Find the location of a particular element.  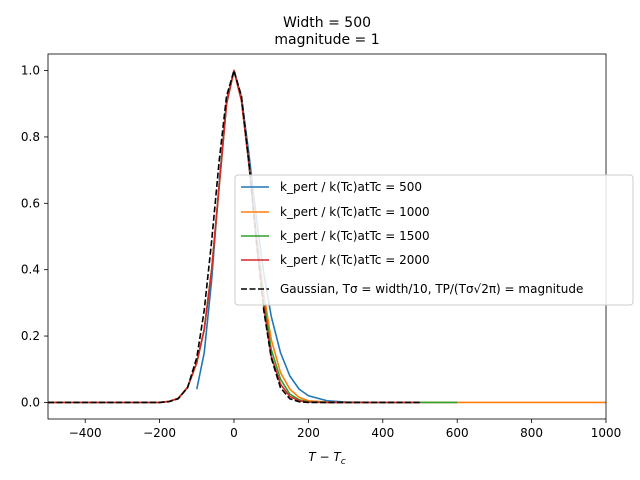

x-tick-label: −400 is located at coordinates (85, 433).